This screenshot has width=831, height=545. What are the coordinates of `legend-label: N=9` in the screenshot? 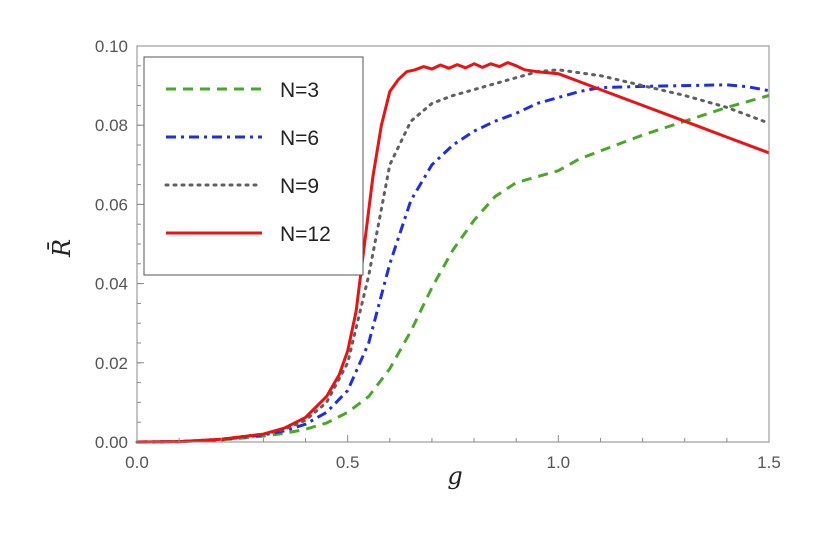 It's located at (299, 186).